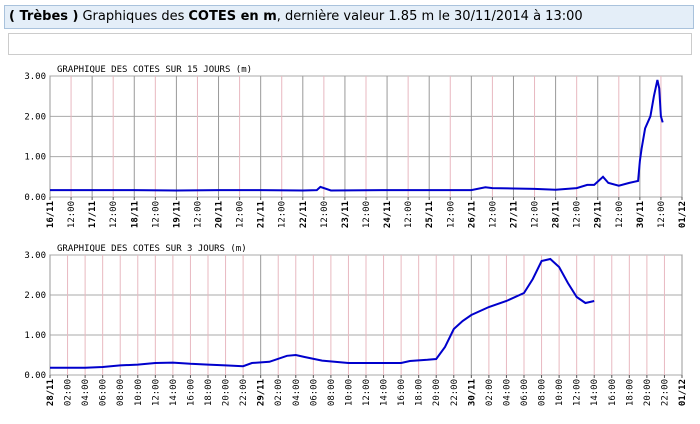 The height and width of the screenshot is (424, 700). Describe the element at coordinates (430, 214) in the screenshot. I see `x-tick-label: 25/11` at that location.